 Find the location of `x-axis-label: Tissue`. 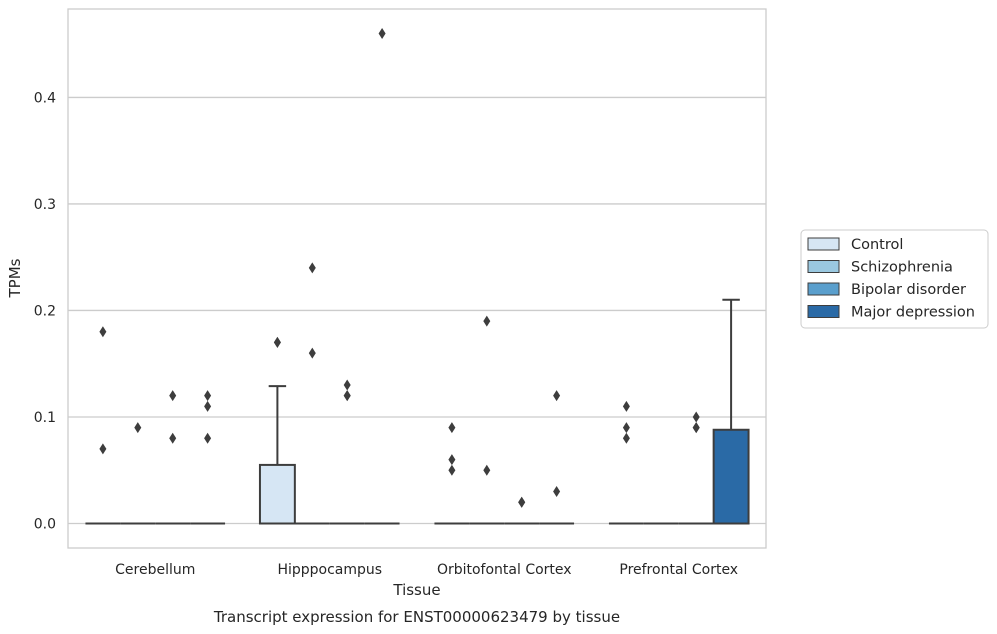

x-axis-label: Tissue is located at coordinates (416, 590).